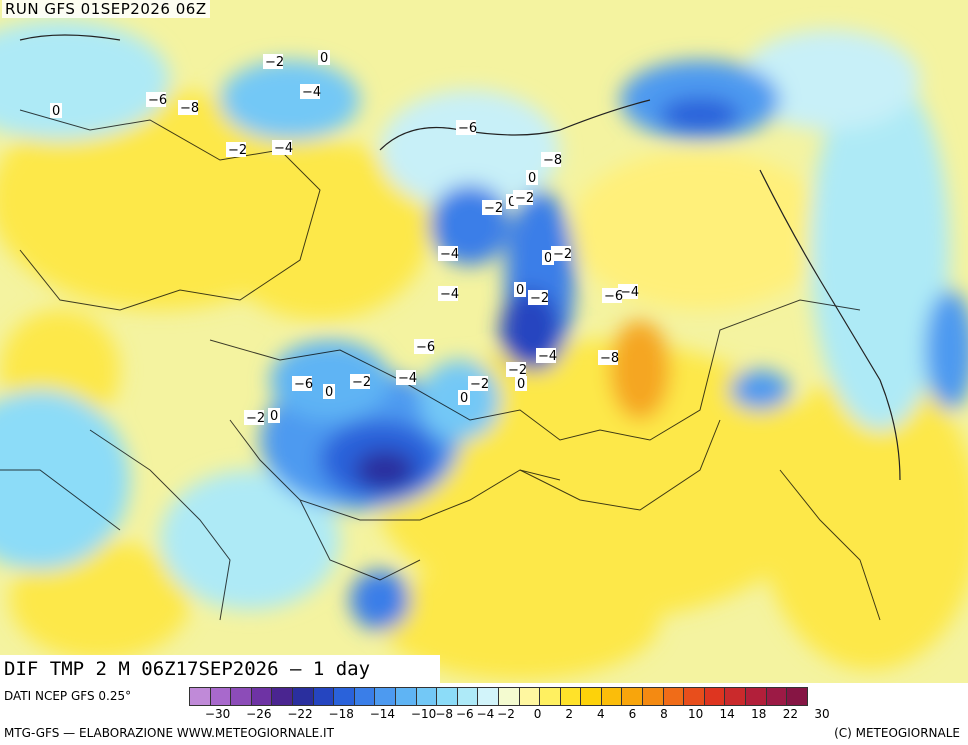  What do you see at coordinates (464, 714) in the screenshot?
I see `color-tick-label: −6` at bounding box center [464, 714].